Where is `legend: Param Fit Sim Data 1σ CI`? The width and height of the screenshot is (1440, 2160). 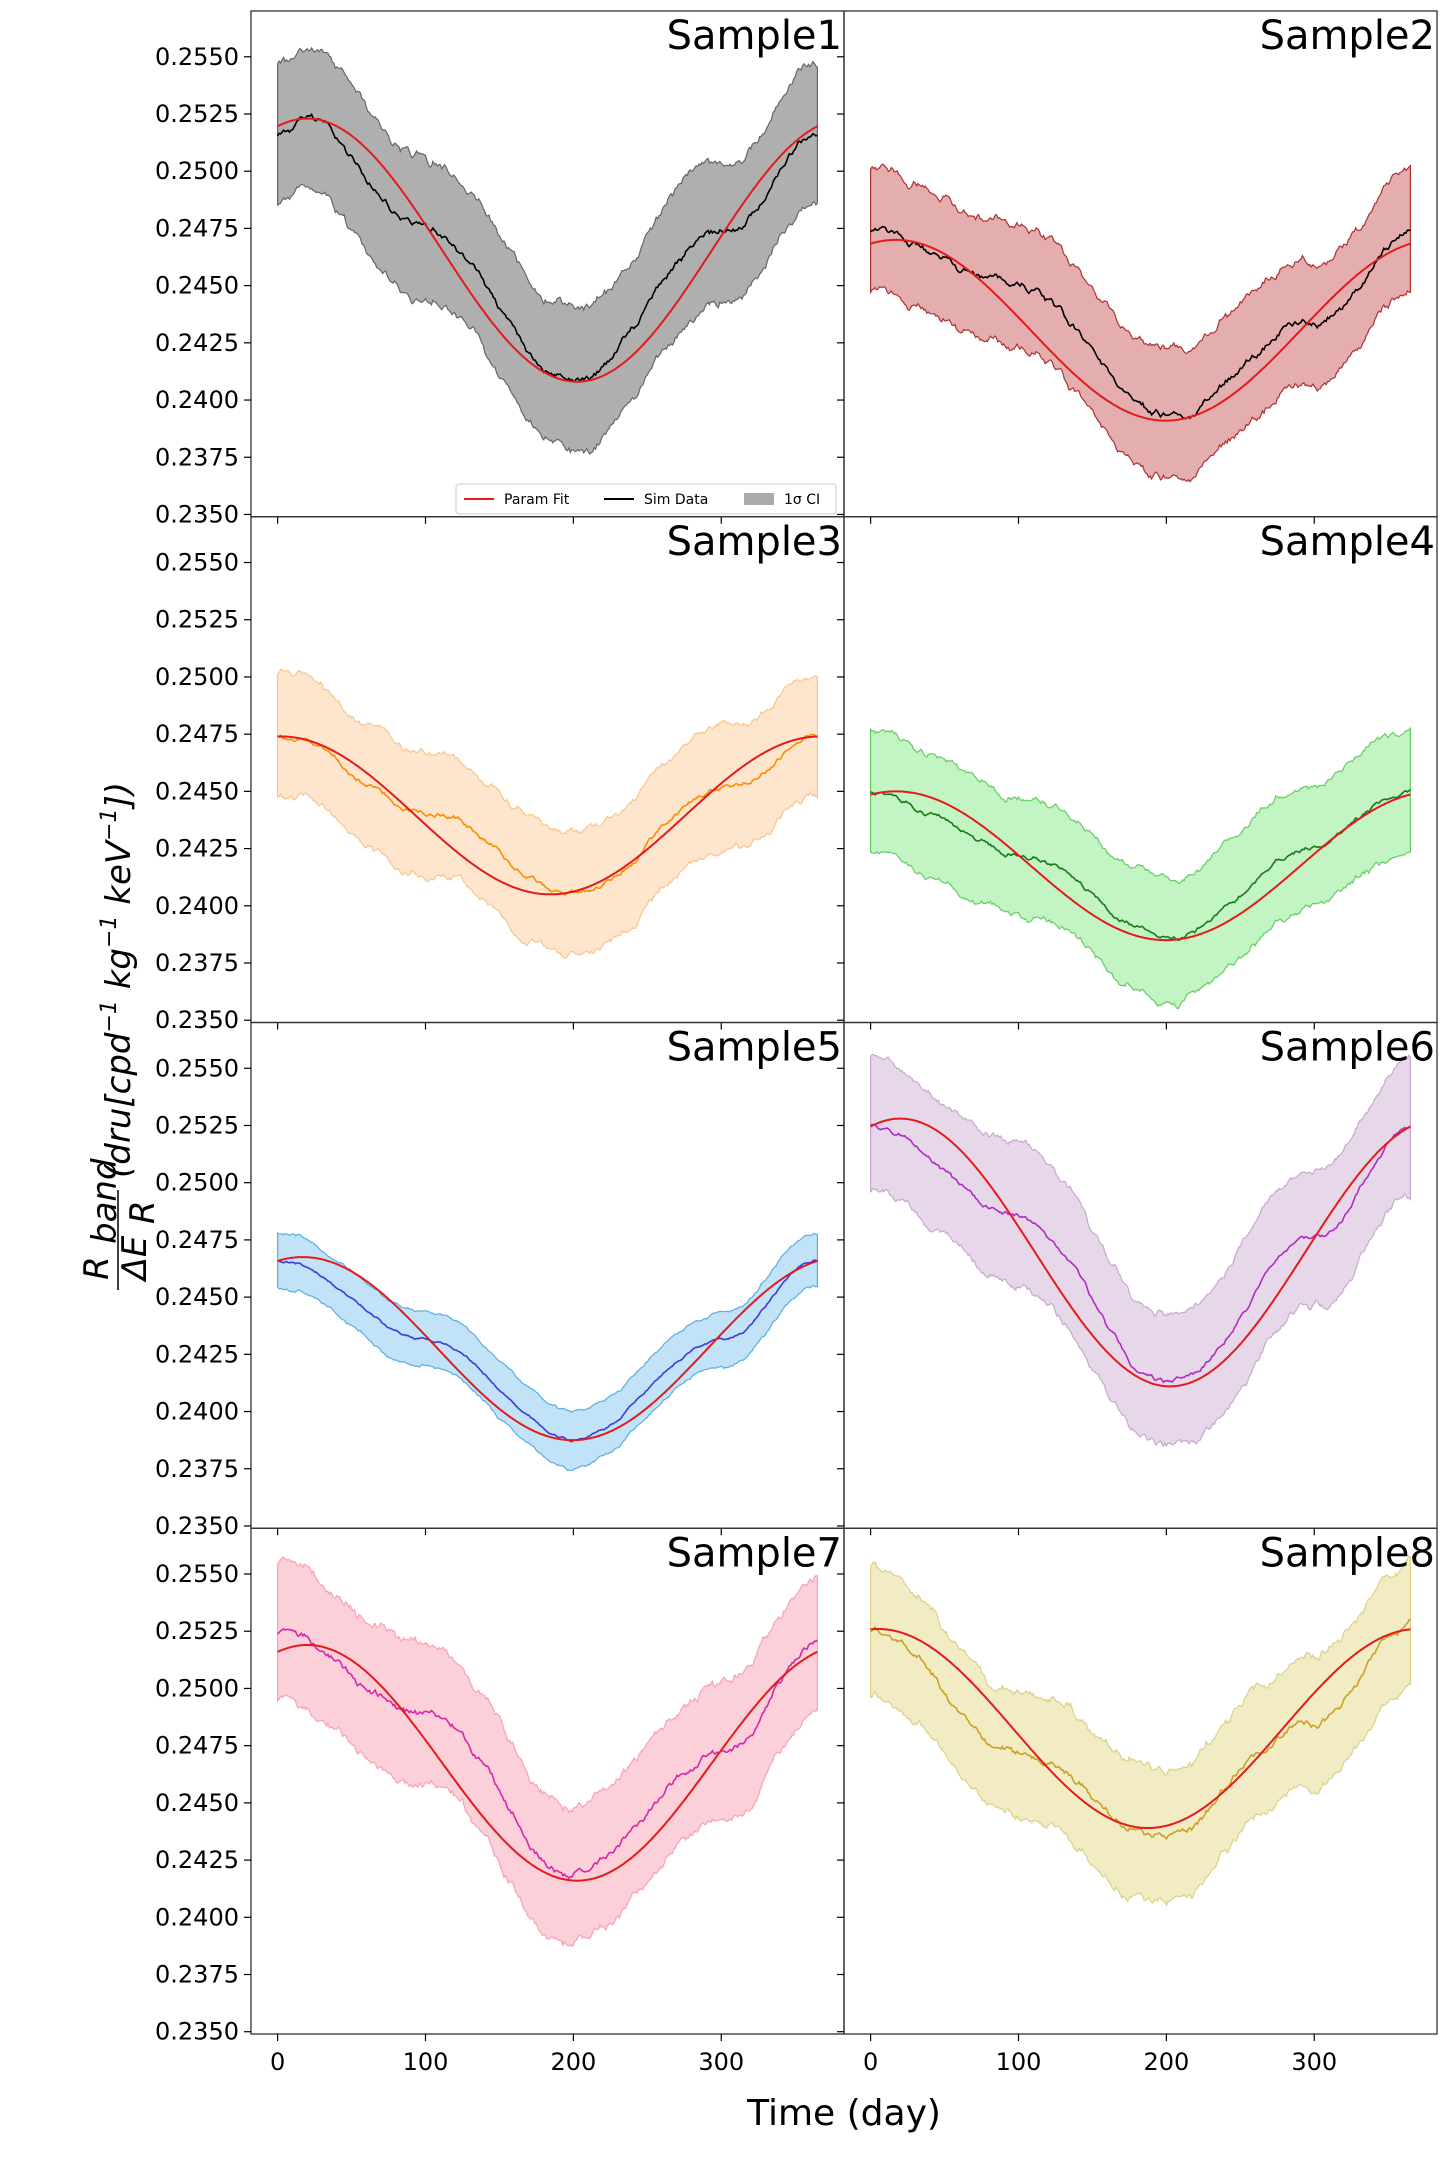
legend: Param Fit Sim Data 1σ CI is located at coordinates (646, 499).